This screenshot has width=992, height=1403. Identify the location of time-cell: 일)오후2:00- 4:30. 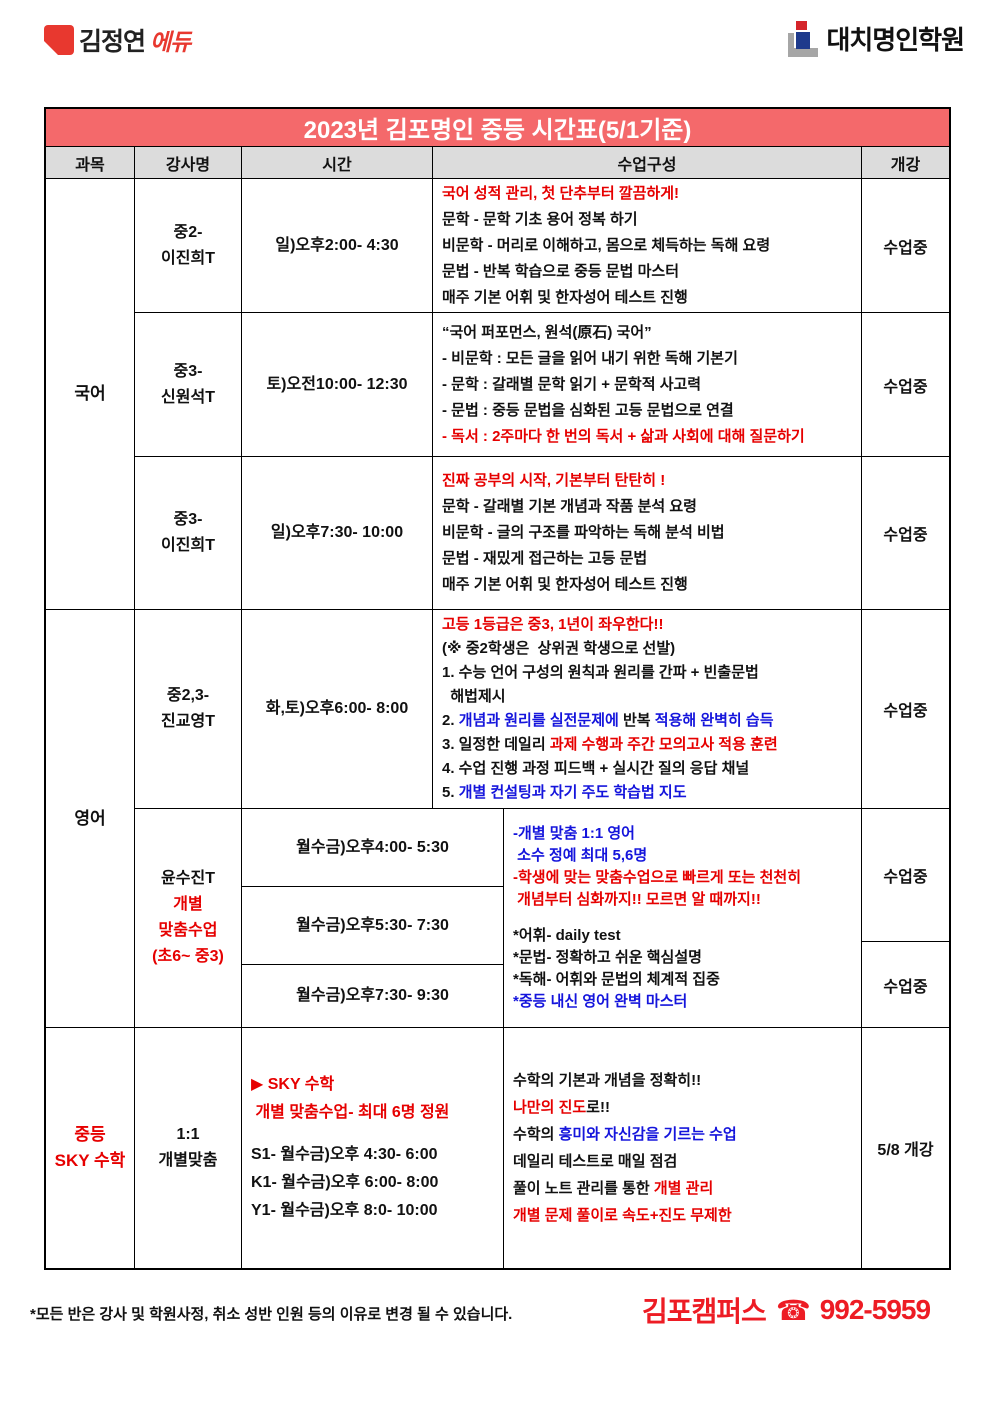
(337, 245).